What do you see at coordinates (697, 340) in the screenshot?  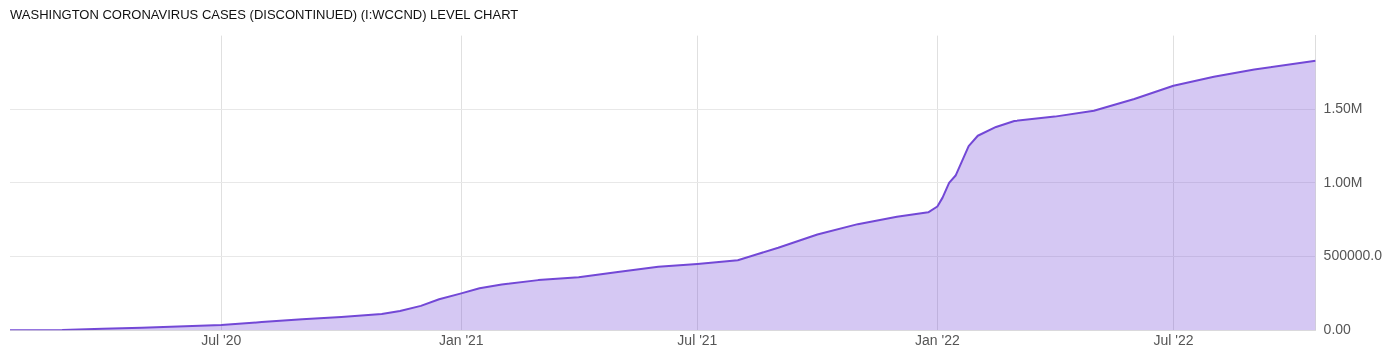 I see `x-tick-label: Jul '21` at bounding box center [697, 340].